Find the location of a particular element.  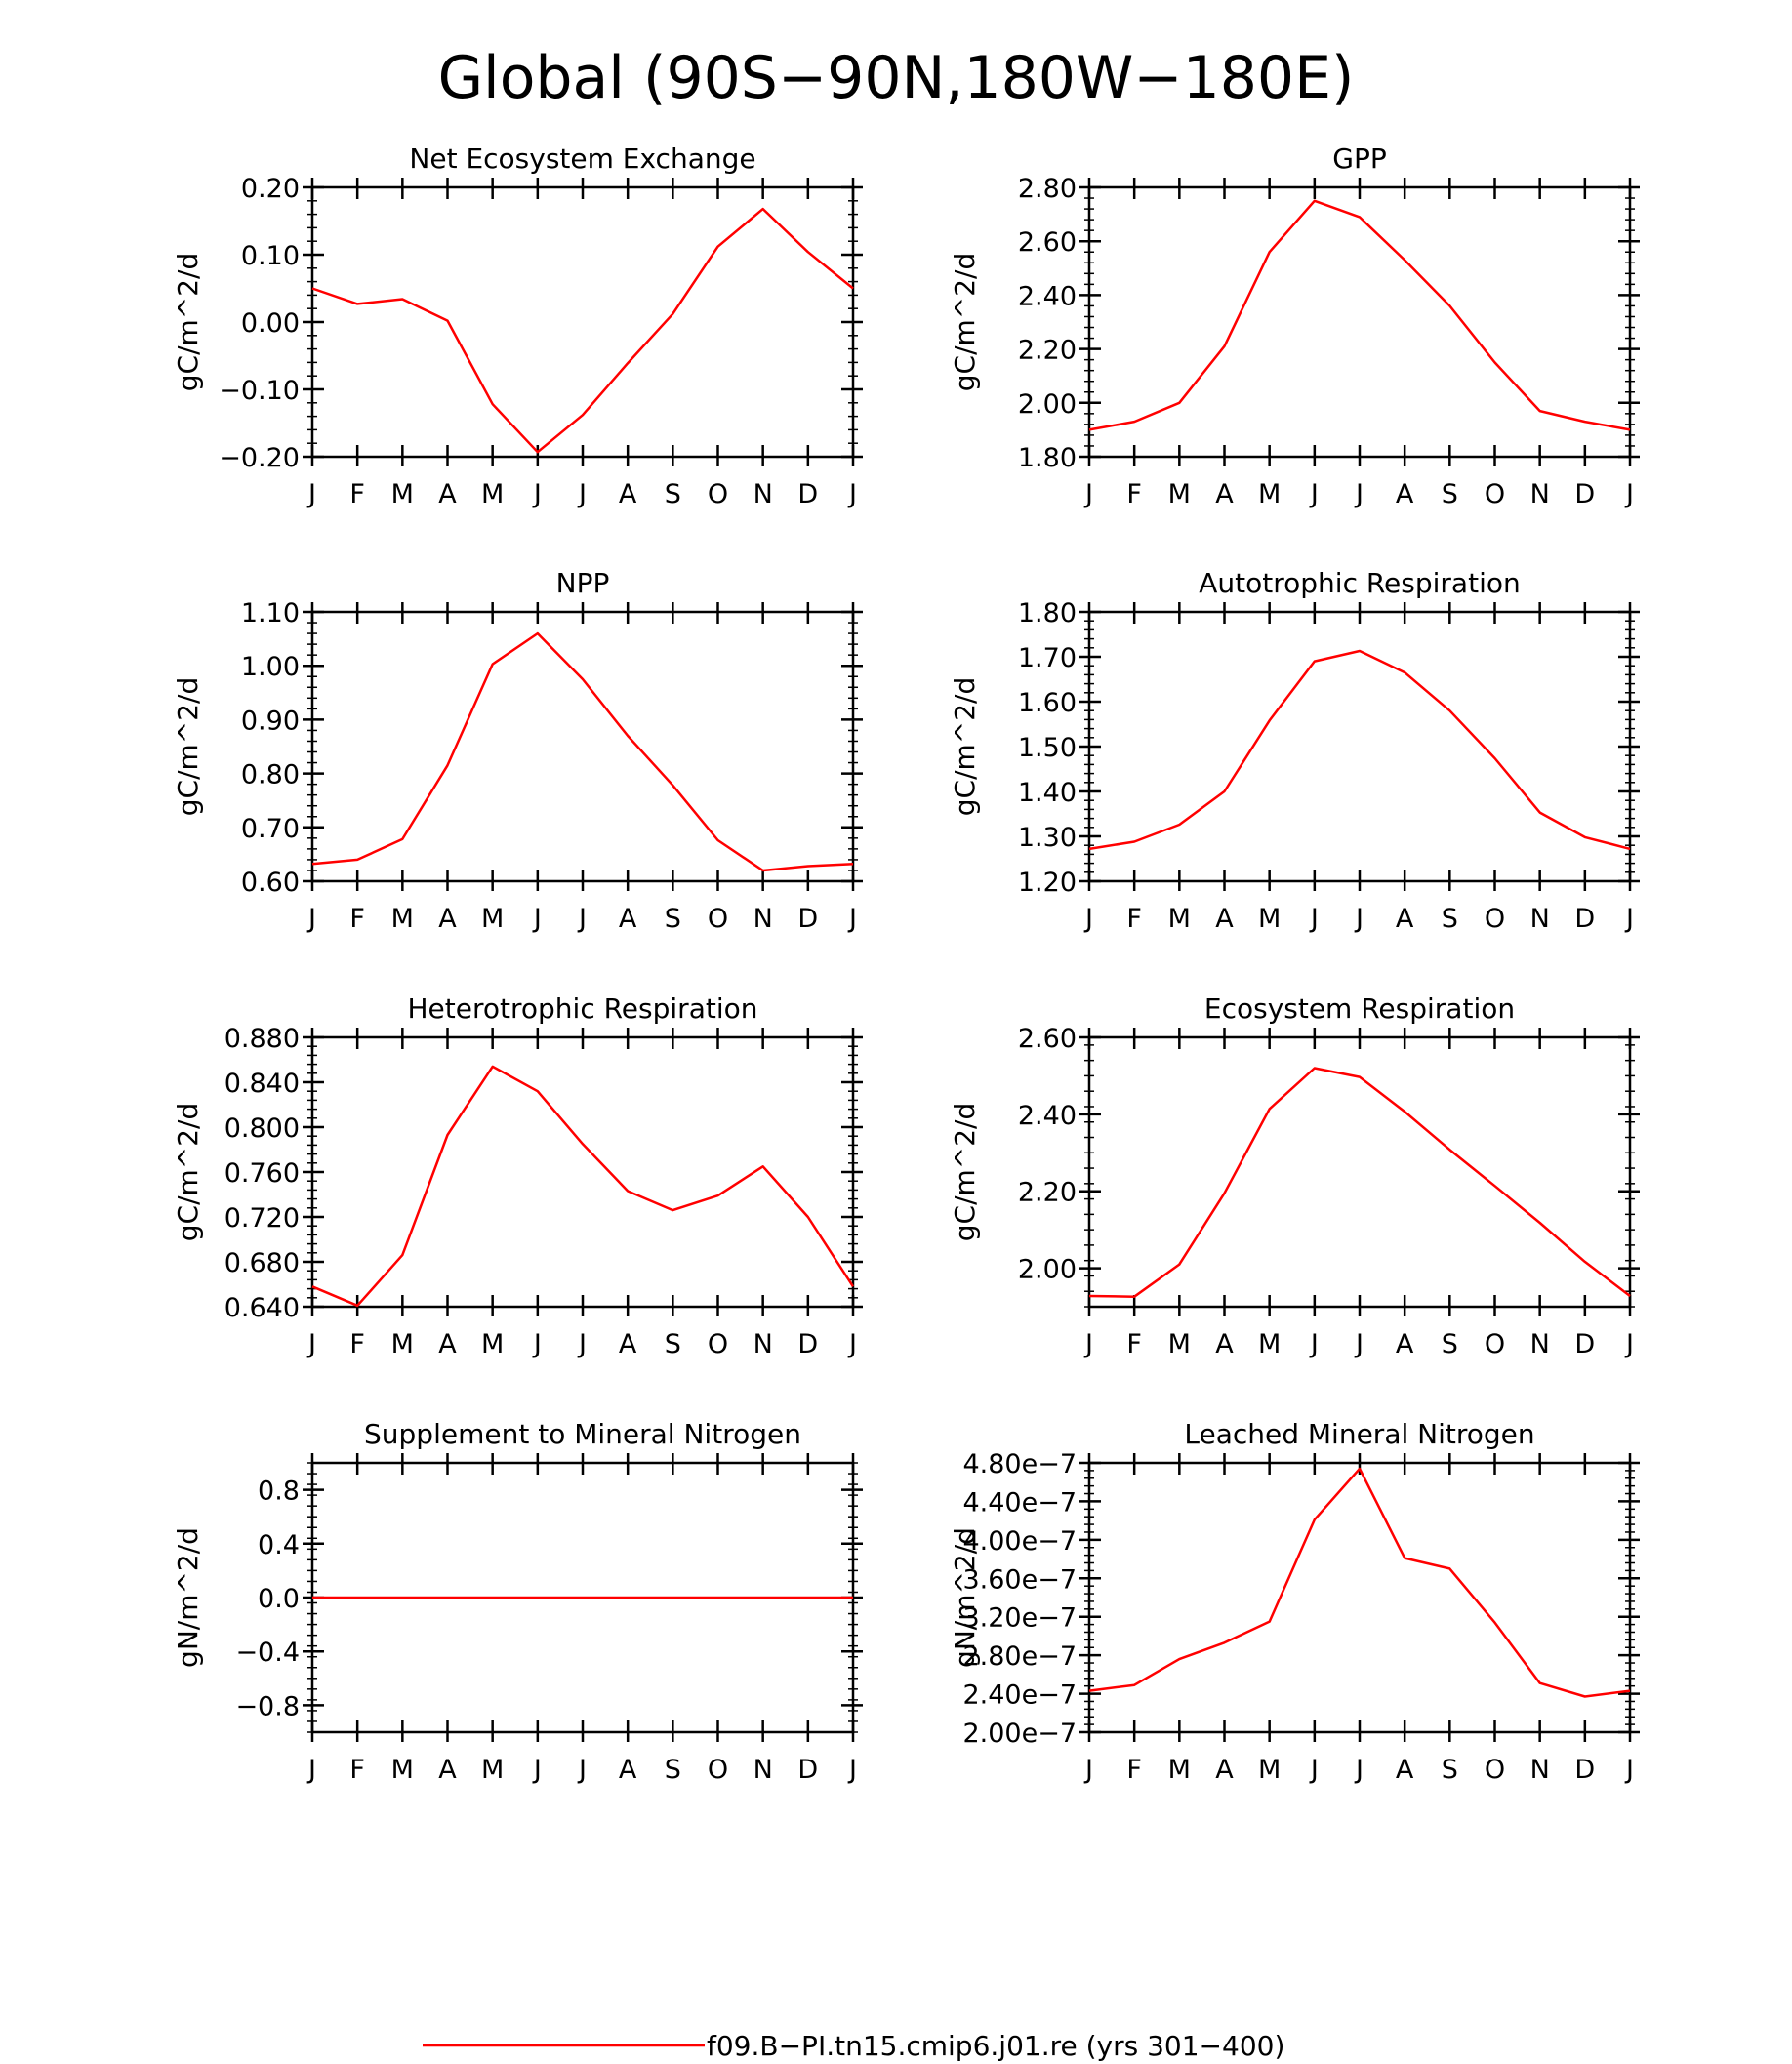

y-tick-label: 3.60e−7 is located at coordinates (1019, 1579).